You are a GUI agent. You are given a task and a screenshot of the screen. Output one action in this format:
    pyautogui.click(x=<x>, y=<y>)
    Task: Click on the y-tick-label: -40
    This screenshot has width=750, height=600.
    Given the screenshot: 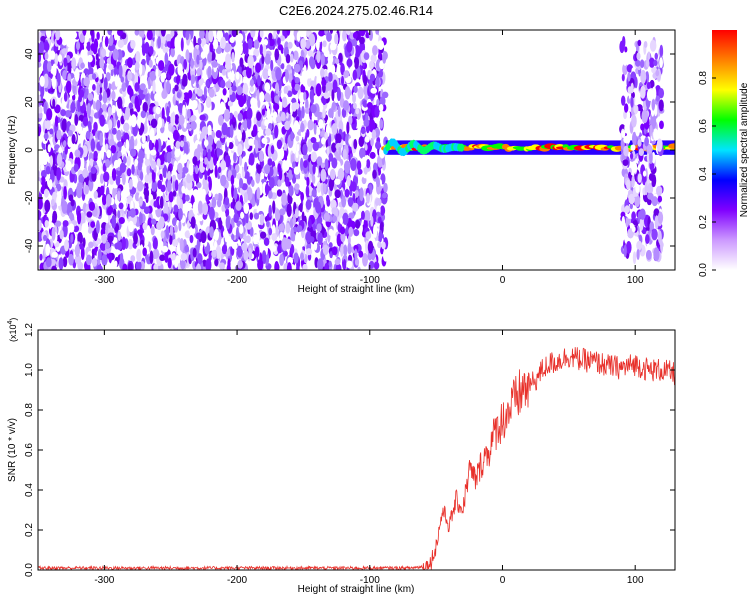 What is the action you would take?
    pyautogui.click(x=29, y=245)
    